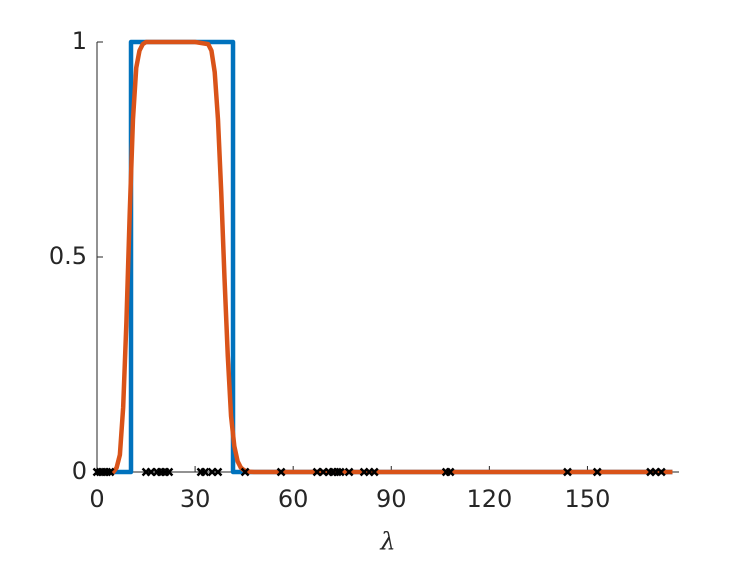  What do you see at coordinates (588, 499) in the screenshot?
I see `x-tick-label: 150` at bounding box center [588, 499].